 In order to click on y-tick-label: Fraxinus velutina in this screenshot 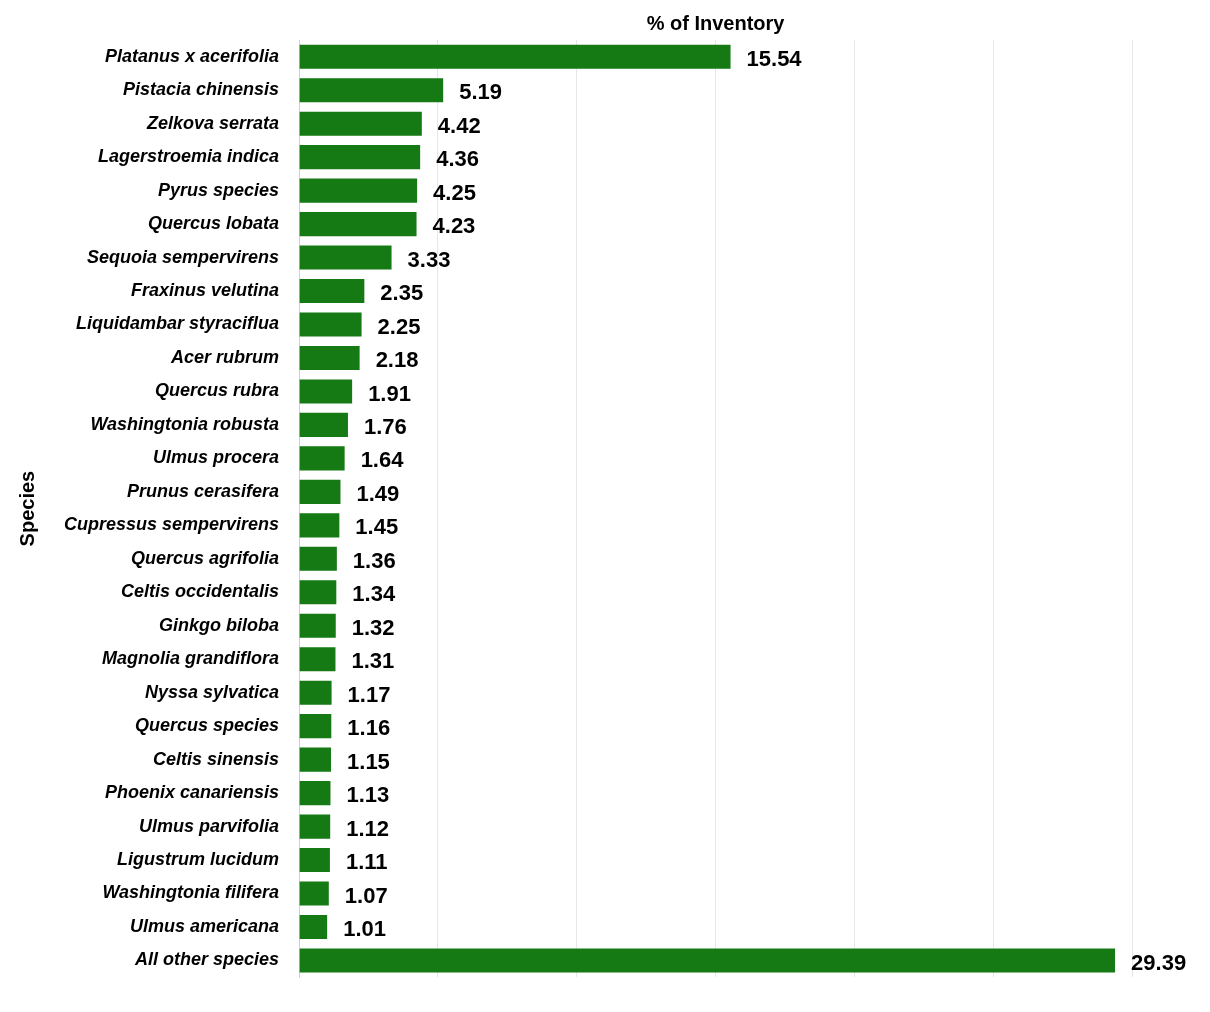, I will do `click(205, 290)`.